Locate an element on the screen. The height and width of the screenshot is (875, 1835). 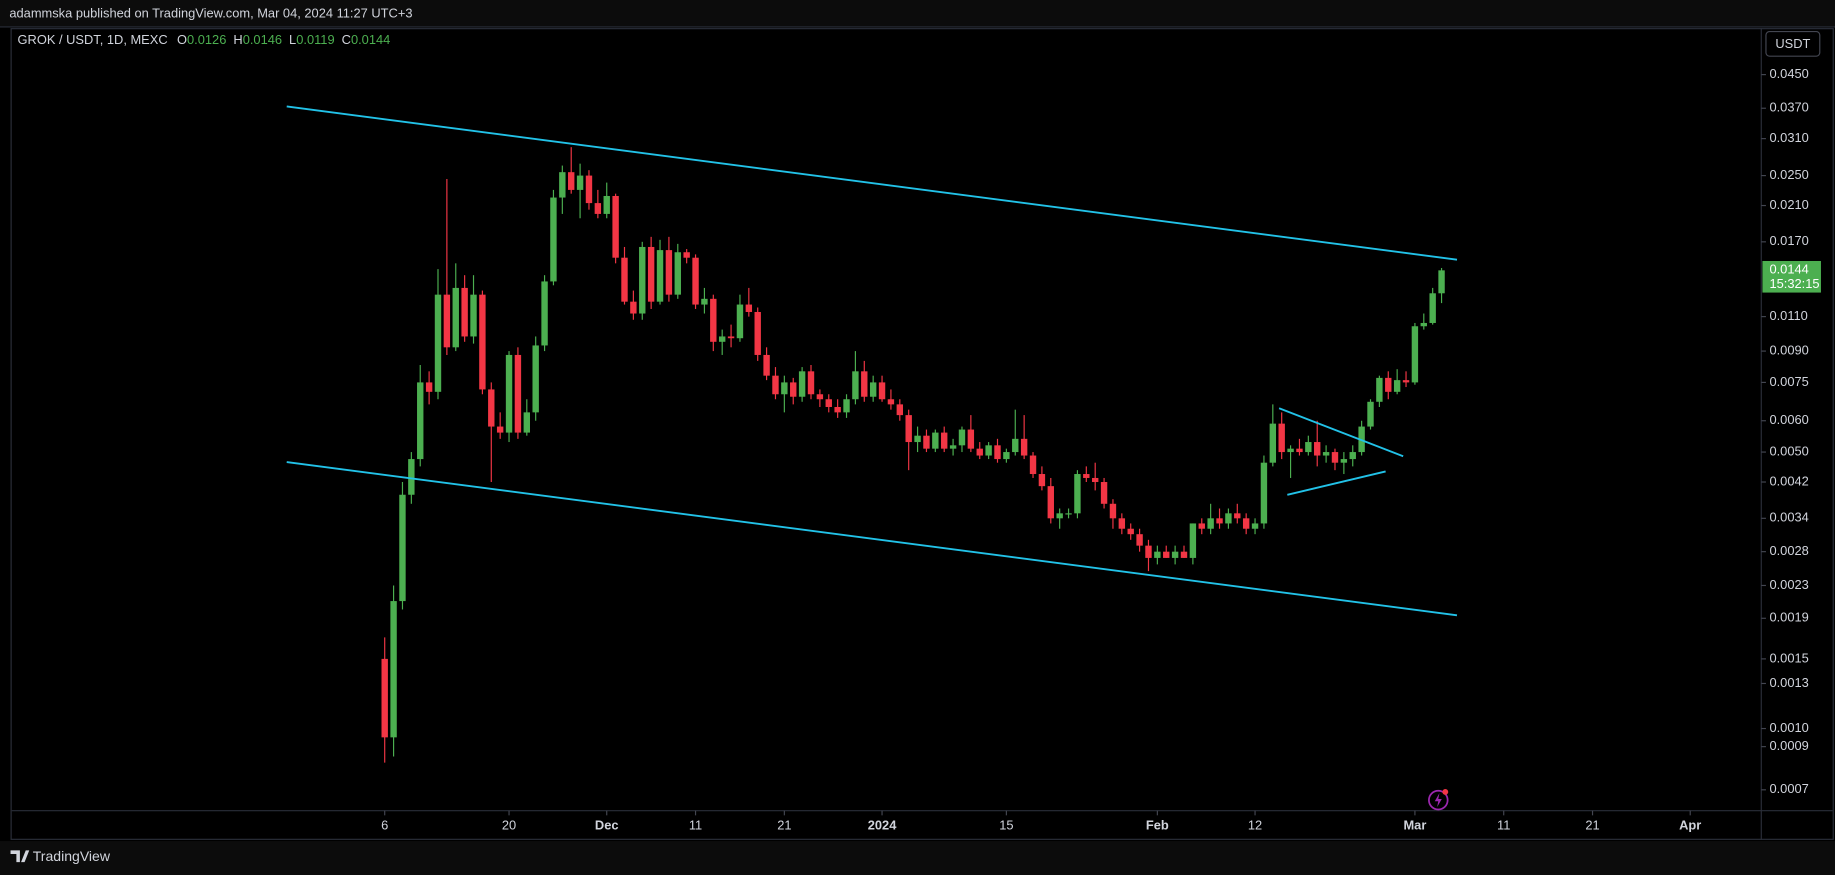
currency-button is located at coordinates (1793, 43).